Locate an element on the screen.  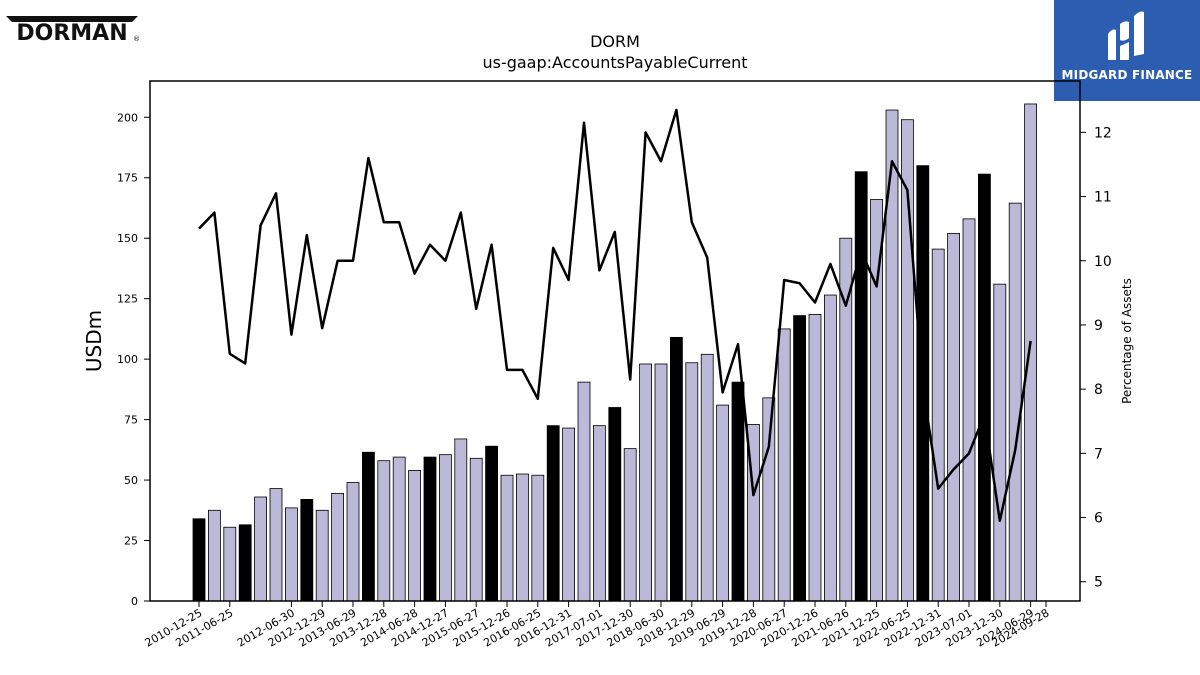
registered-mark: ® is located at coordinates (136, 39).